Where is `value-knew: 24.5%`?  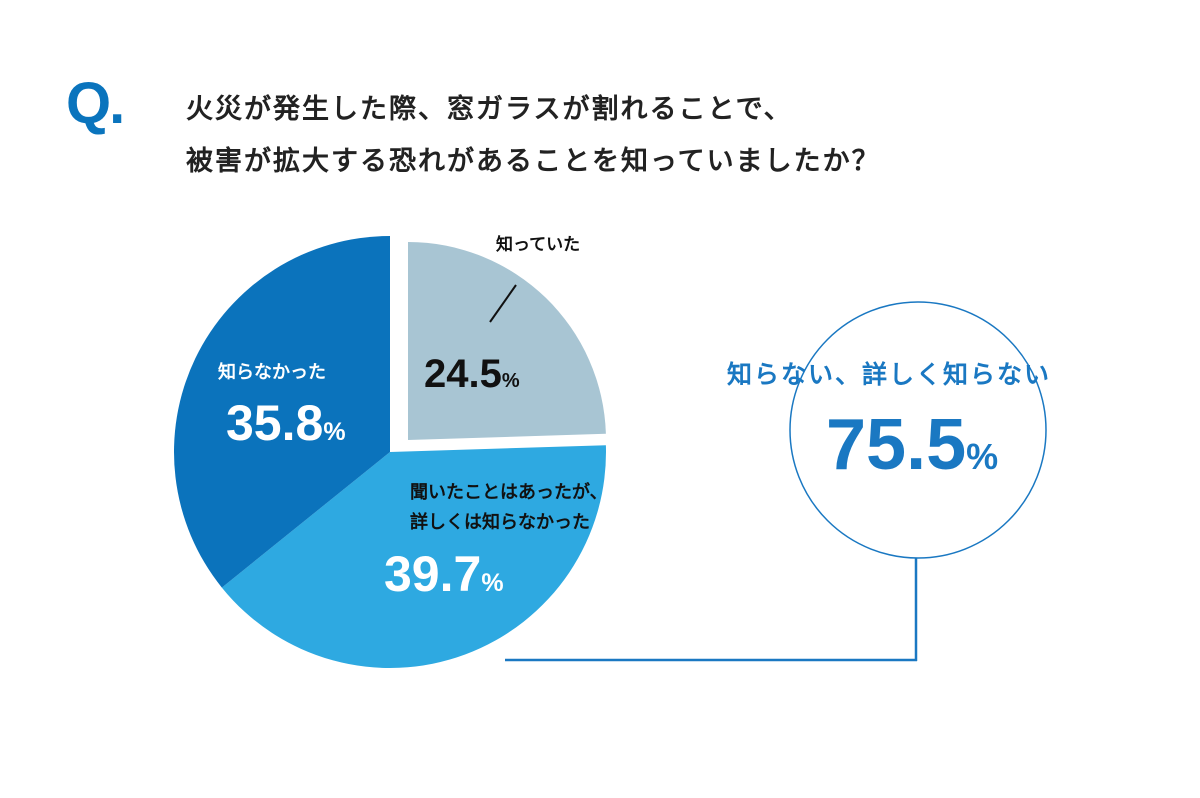
value-knew: 24.5% is located at coordinates (472, 374).